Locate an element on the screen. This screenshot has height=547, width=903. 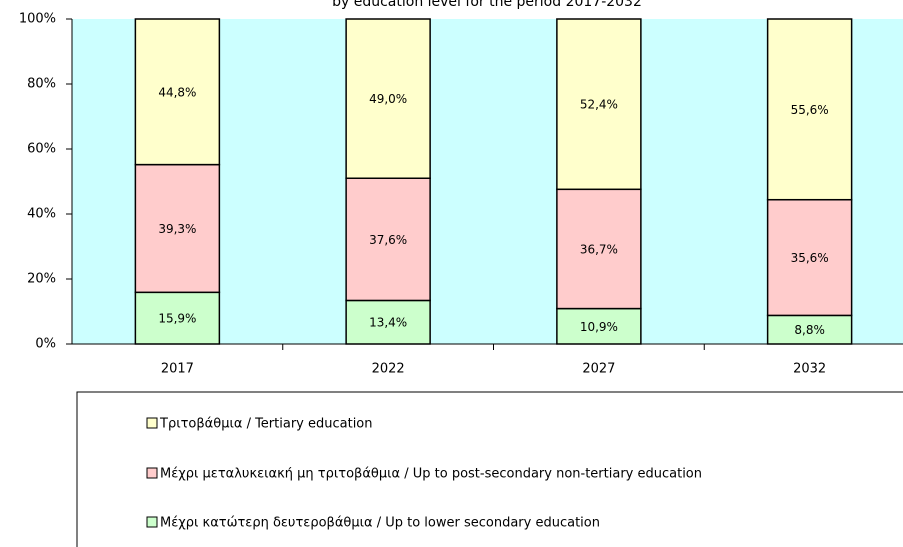
y-tick-label: 60% is located at coordinates (41, 149).